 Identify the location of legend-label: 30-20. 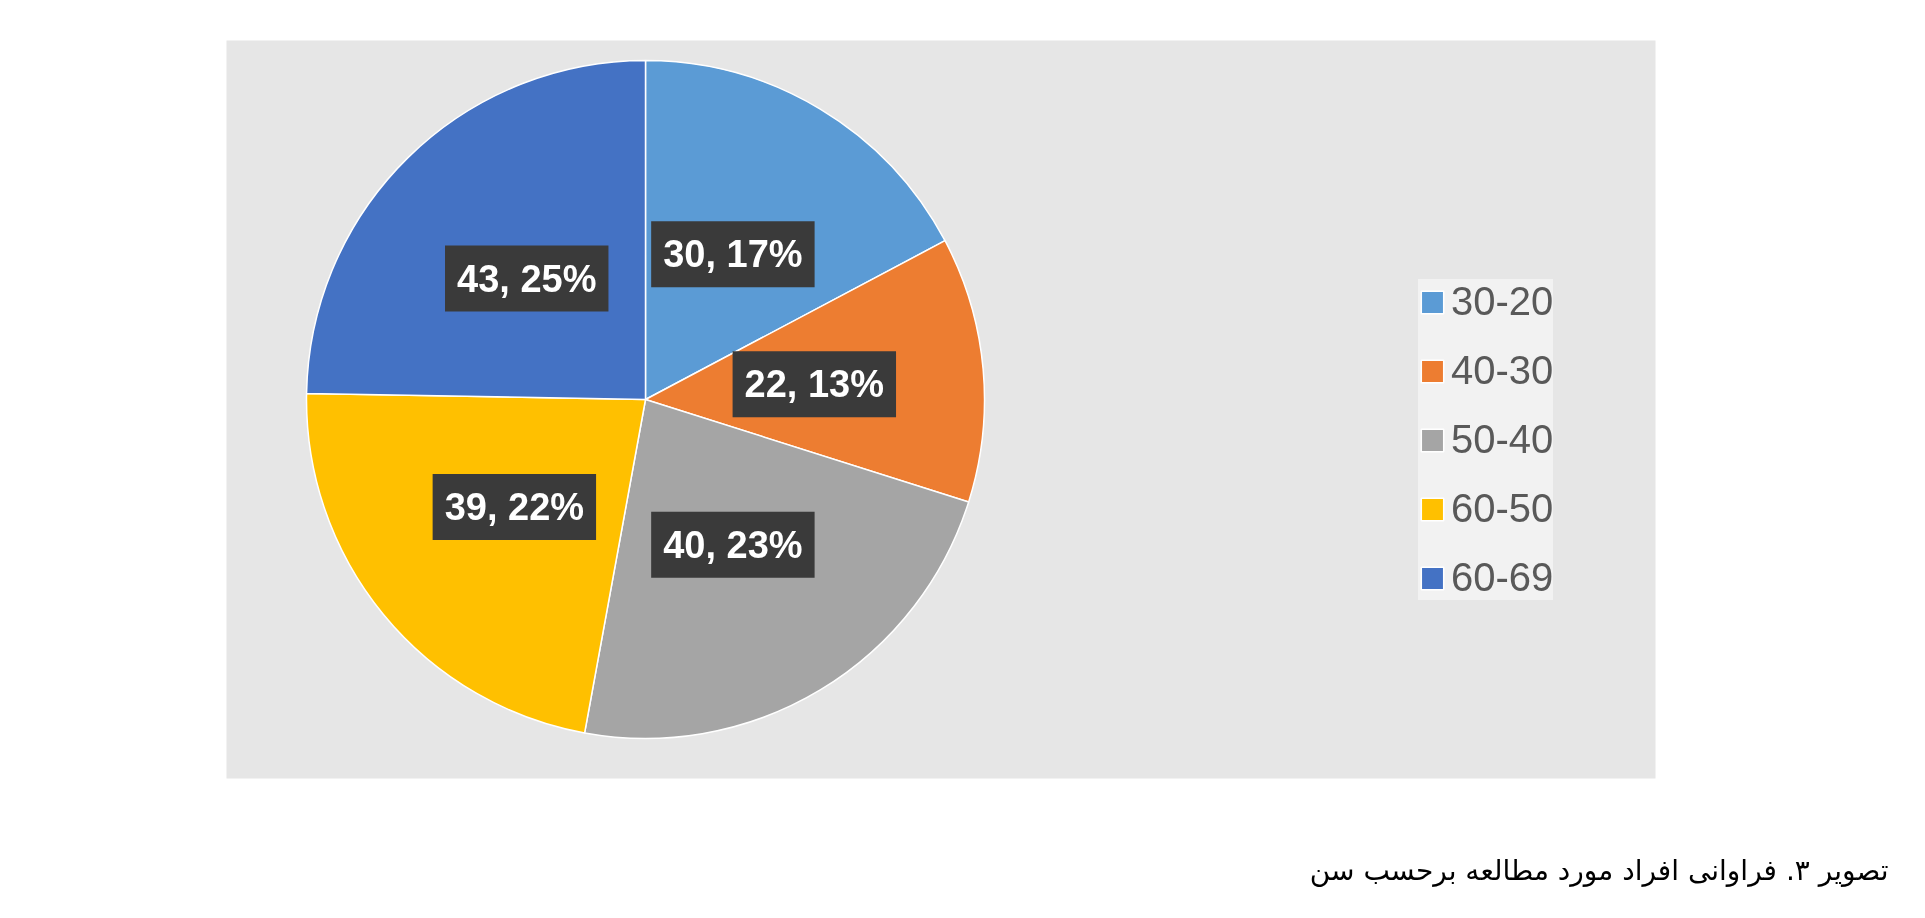
(1502, 301).